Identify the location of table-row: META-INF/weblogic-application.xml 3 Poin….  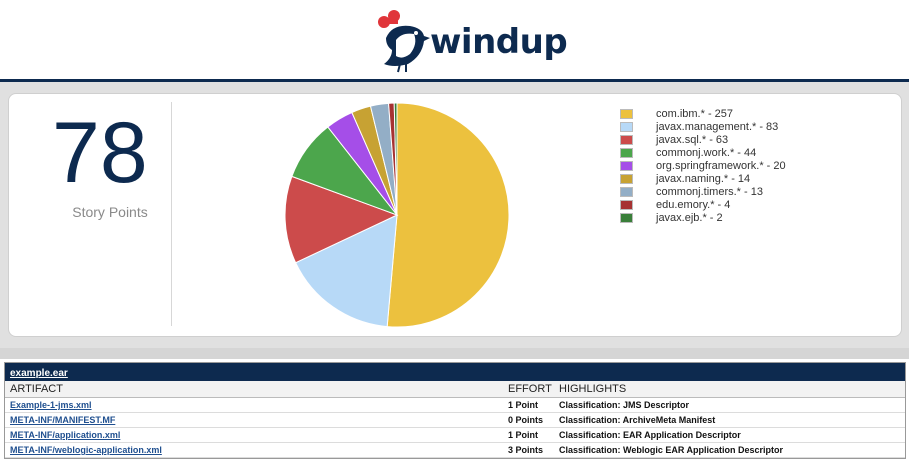
(455, 450).